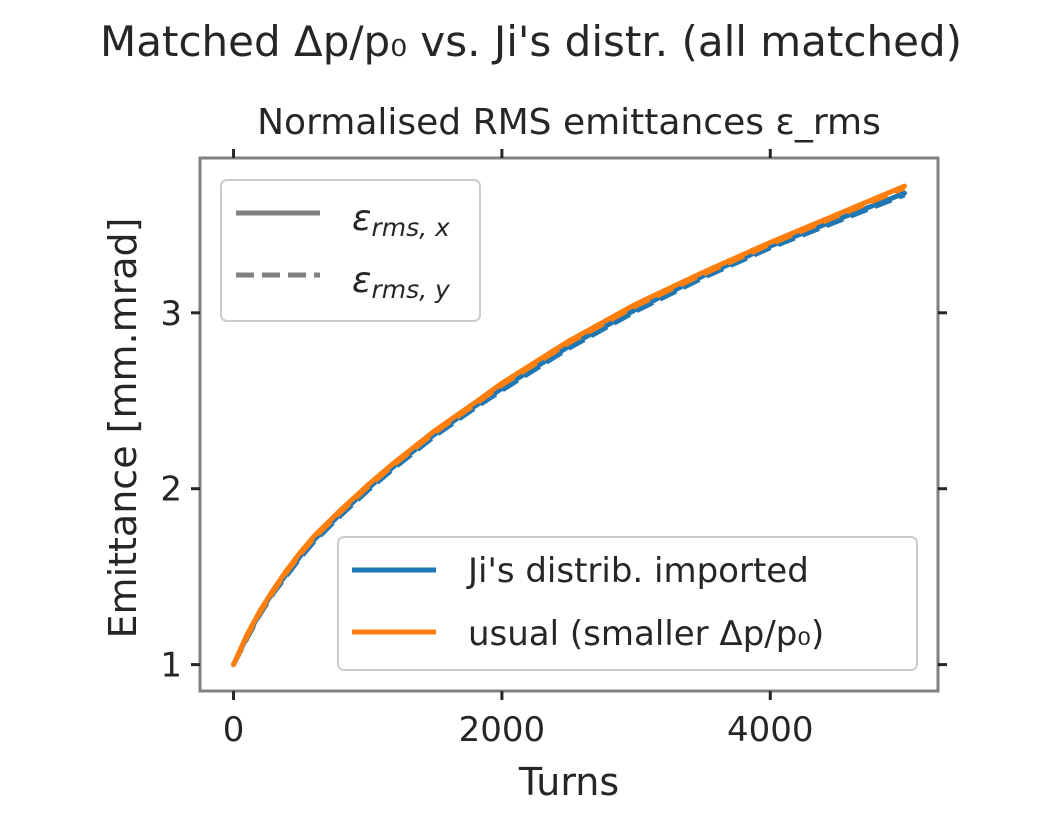  I want to click on x-tick-label: 2000, so click(502, 730).